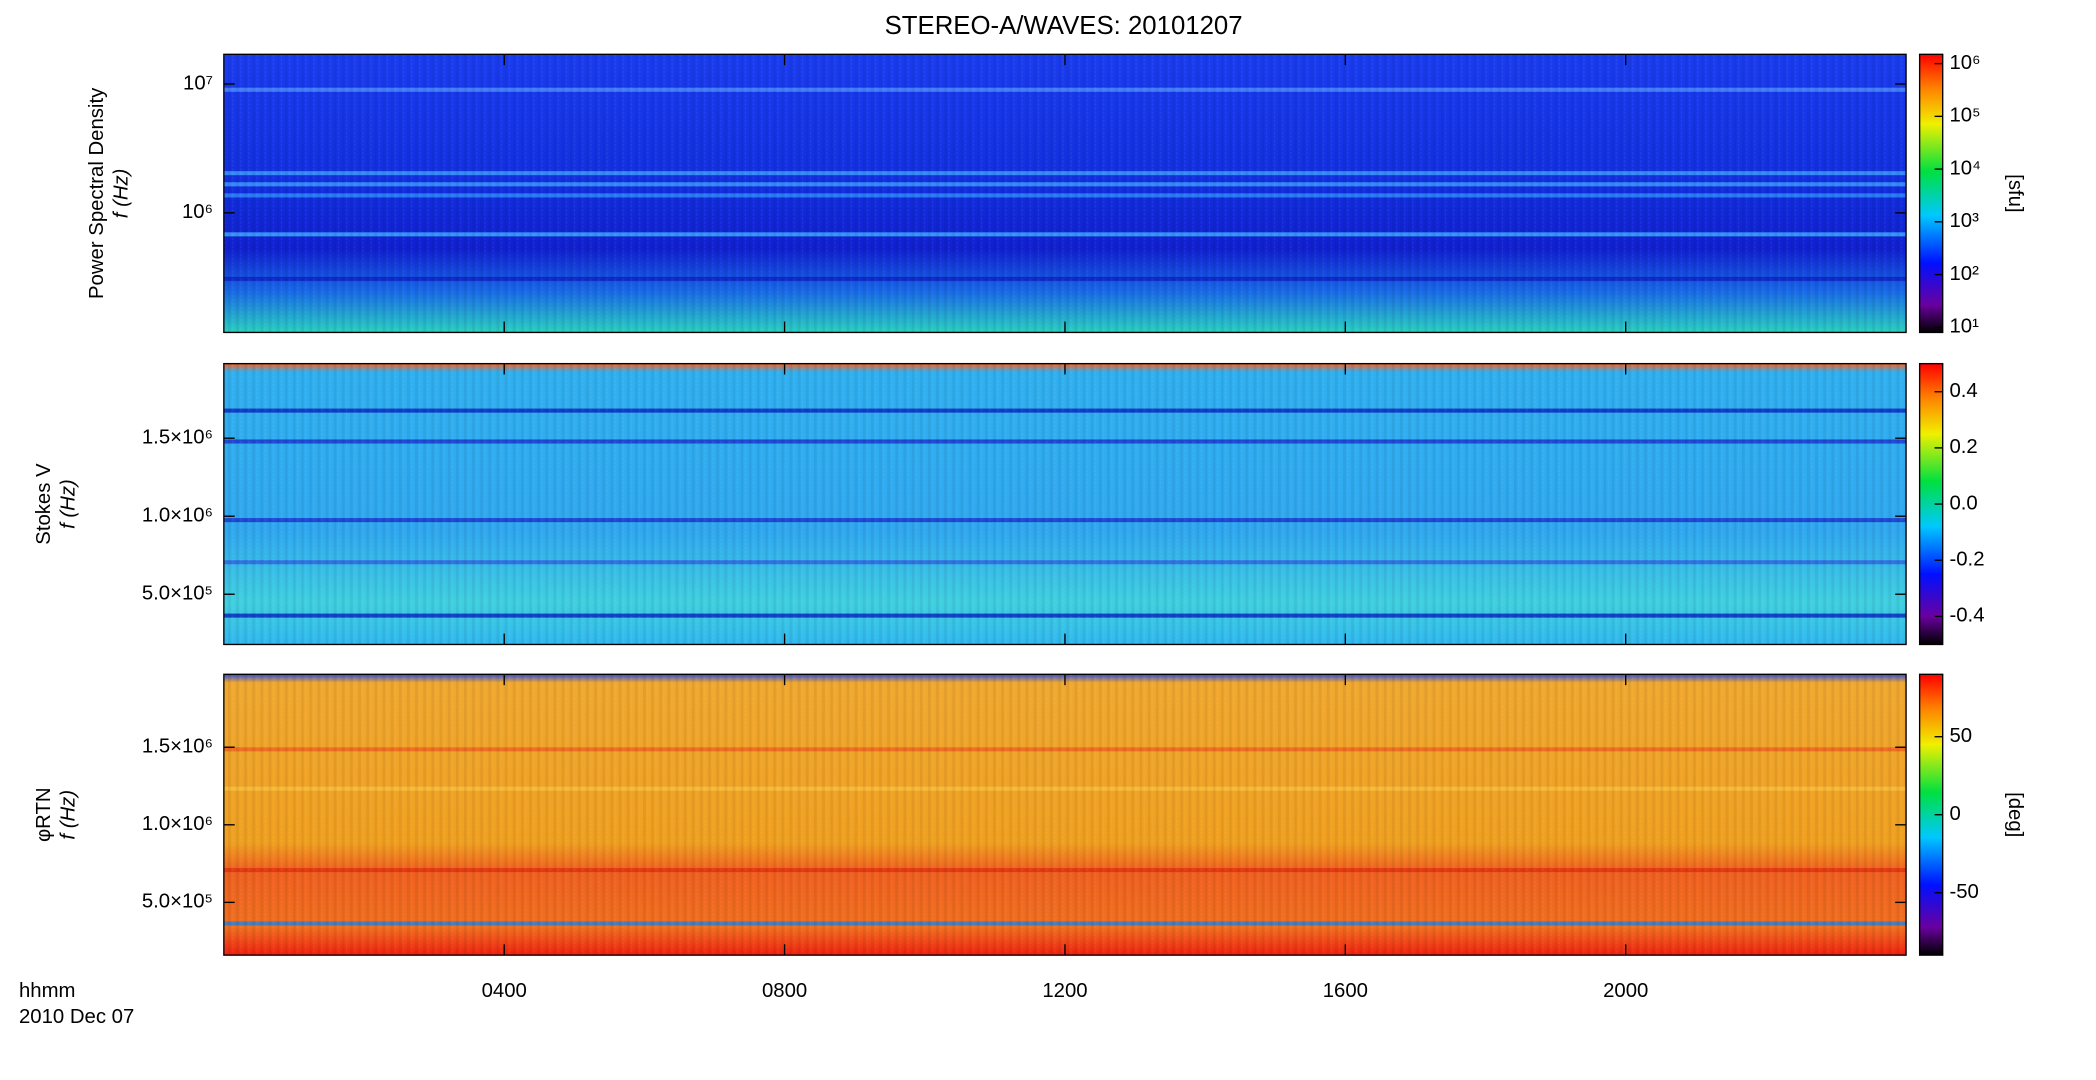 This screenshot has width=2096, height=1080. What do you see at coordinates (1964, 274) in the screenshot?
I see `colorbar-tick-label: 10²` at bounding box center [1964, 274].